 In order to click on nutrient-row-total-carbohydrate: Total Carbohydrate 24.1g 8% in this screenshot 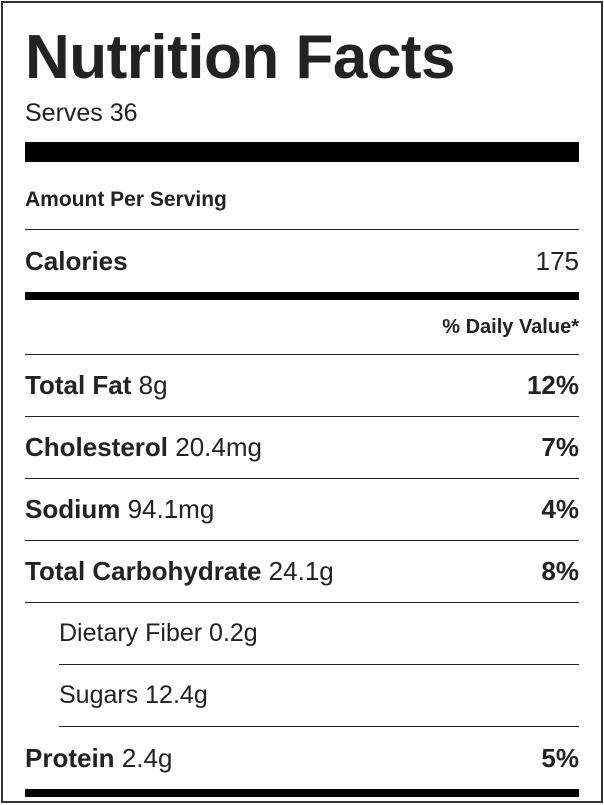, I will do `click(302, 572)`.